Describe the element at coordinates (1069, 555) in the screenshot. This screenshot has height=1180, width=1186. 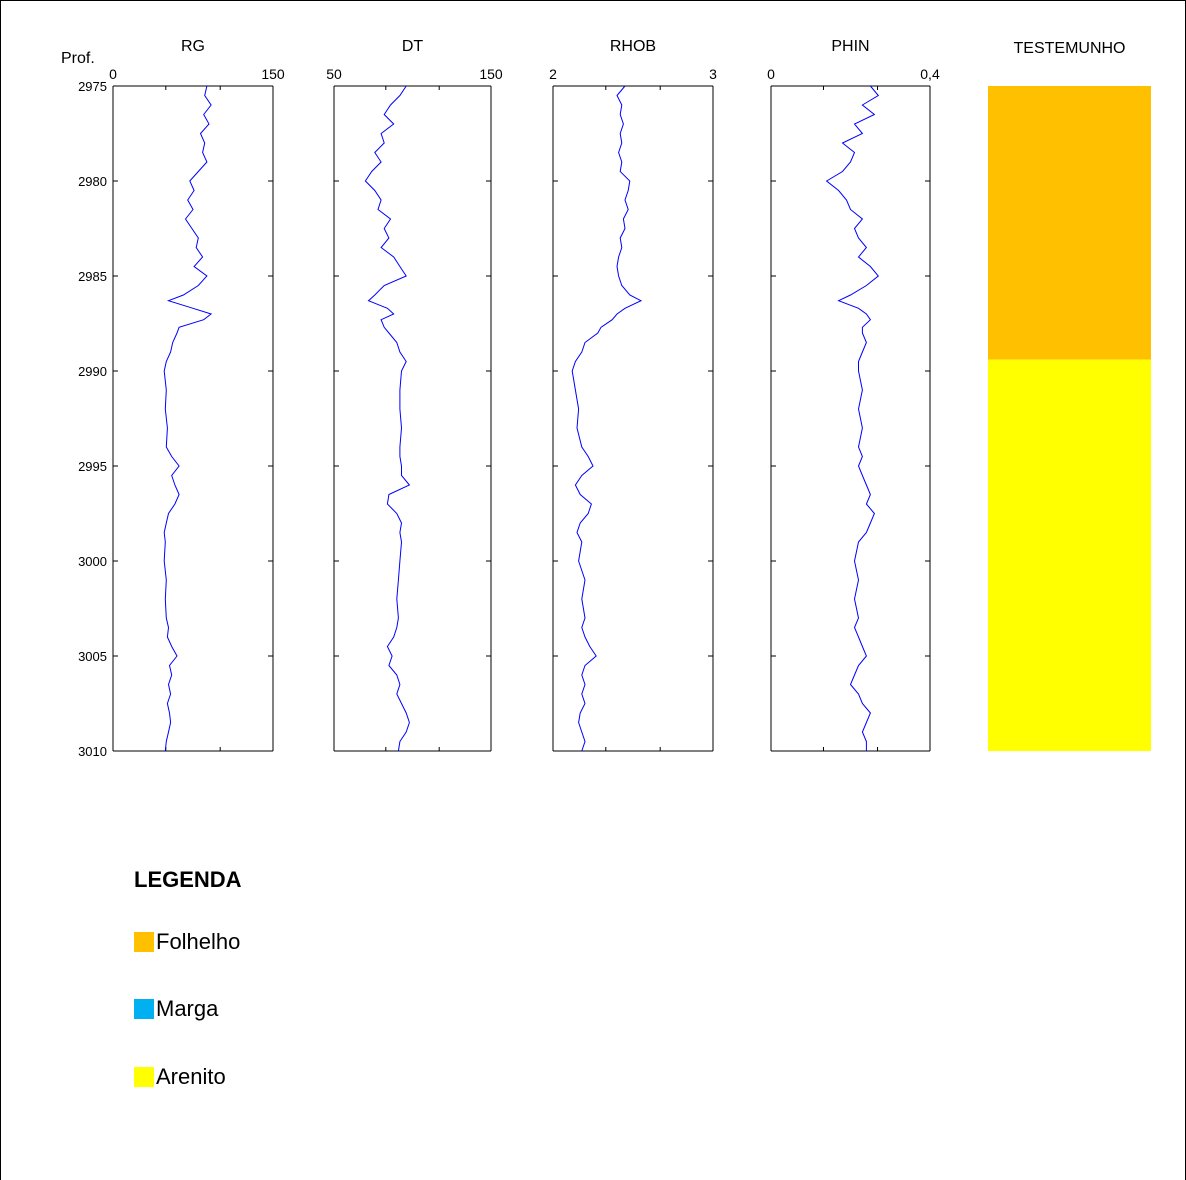
I see `core-interval-arenito` at that location.